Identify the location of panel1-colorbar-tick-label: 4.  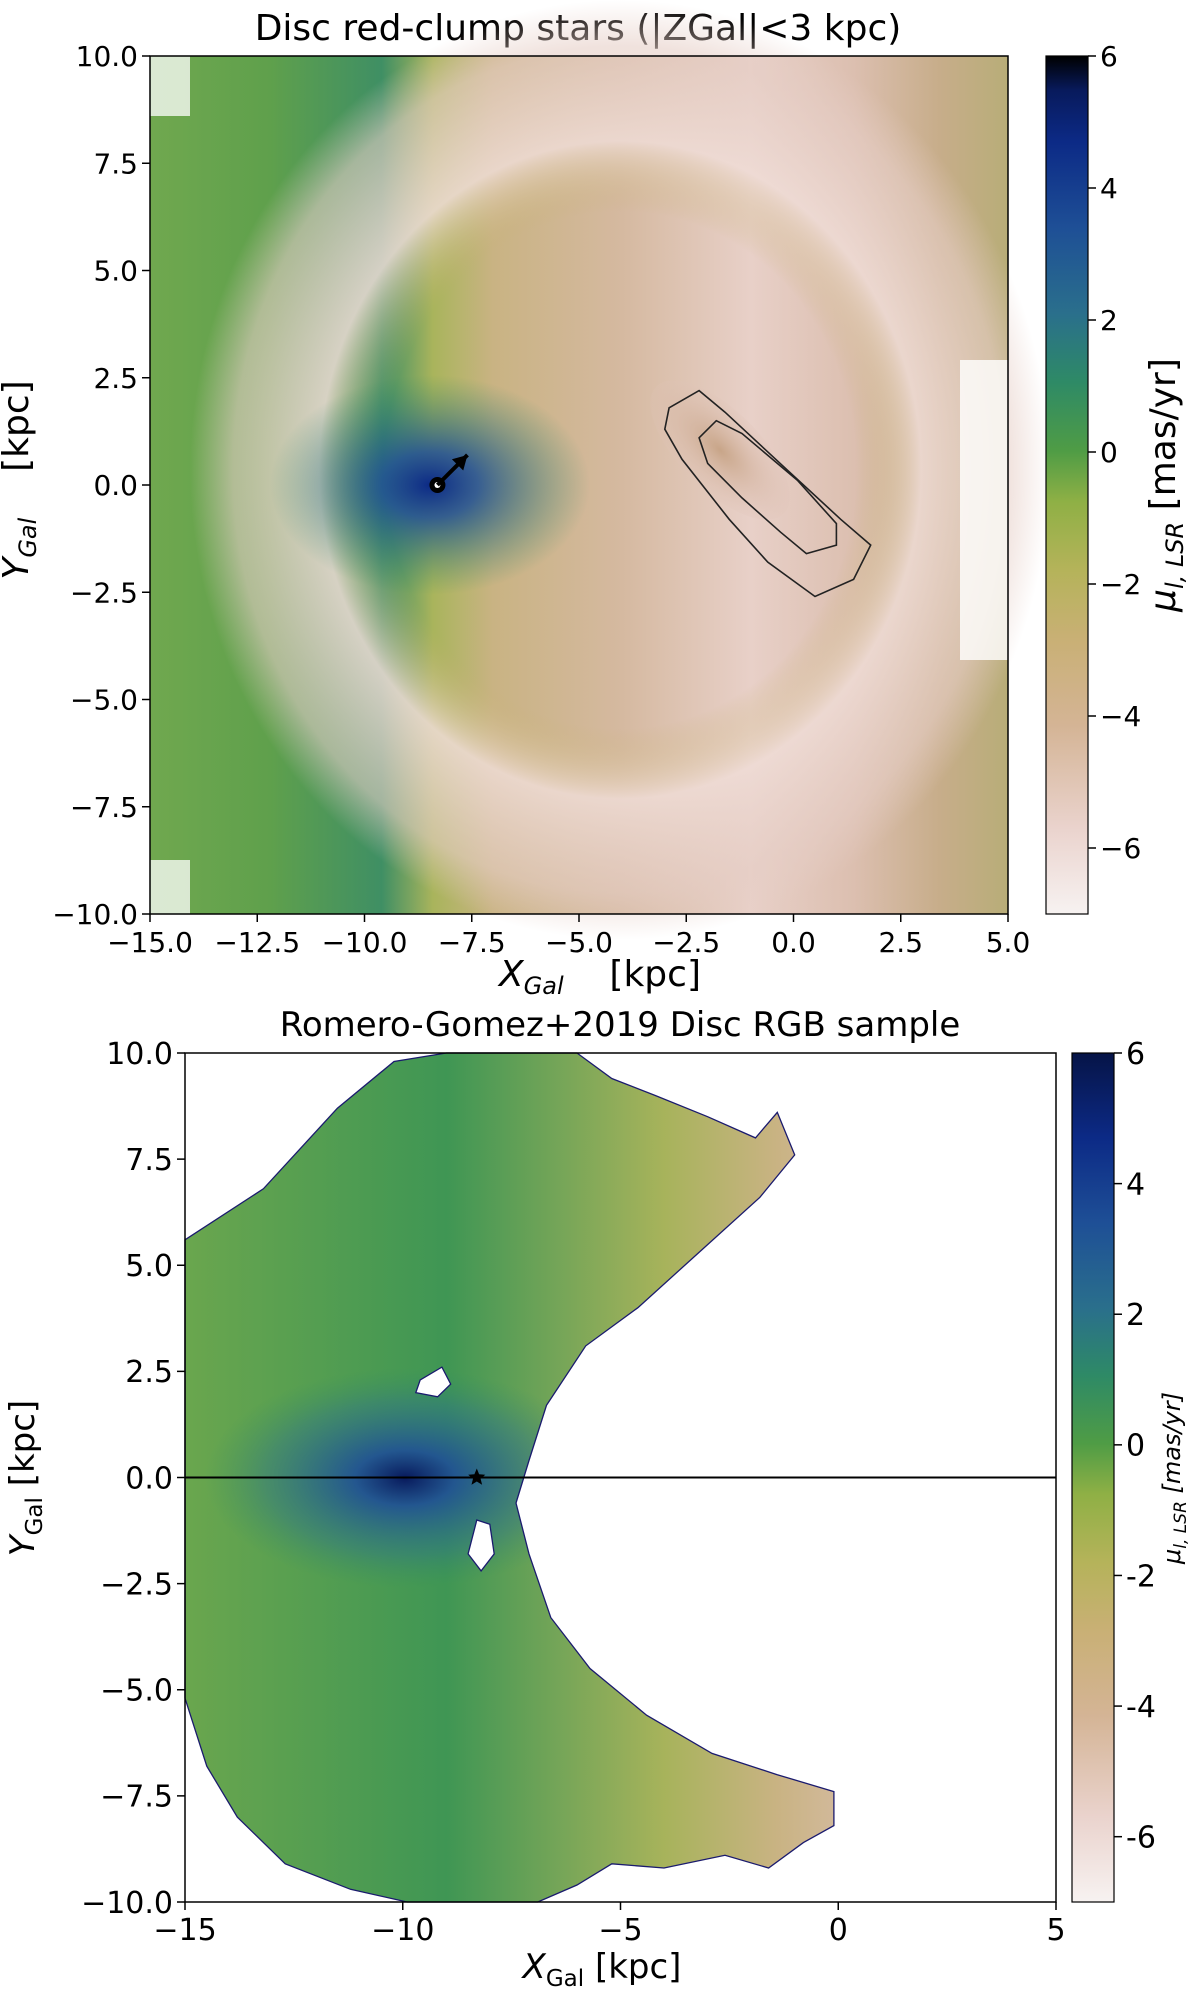
(1109, 188).